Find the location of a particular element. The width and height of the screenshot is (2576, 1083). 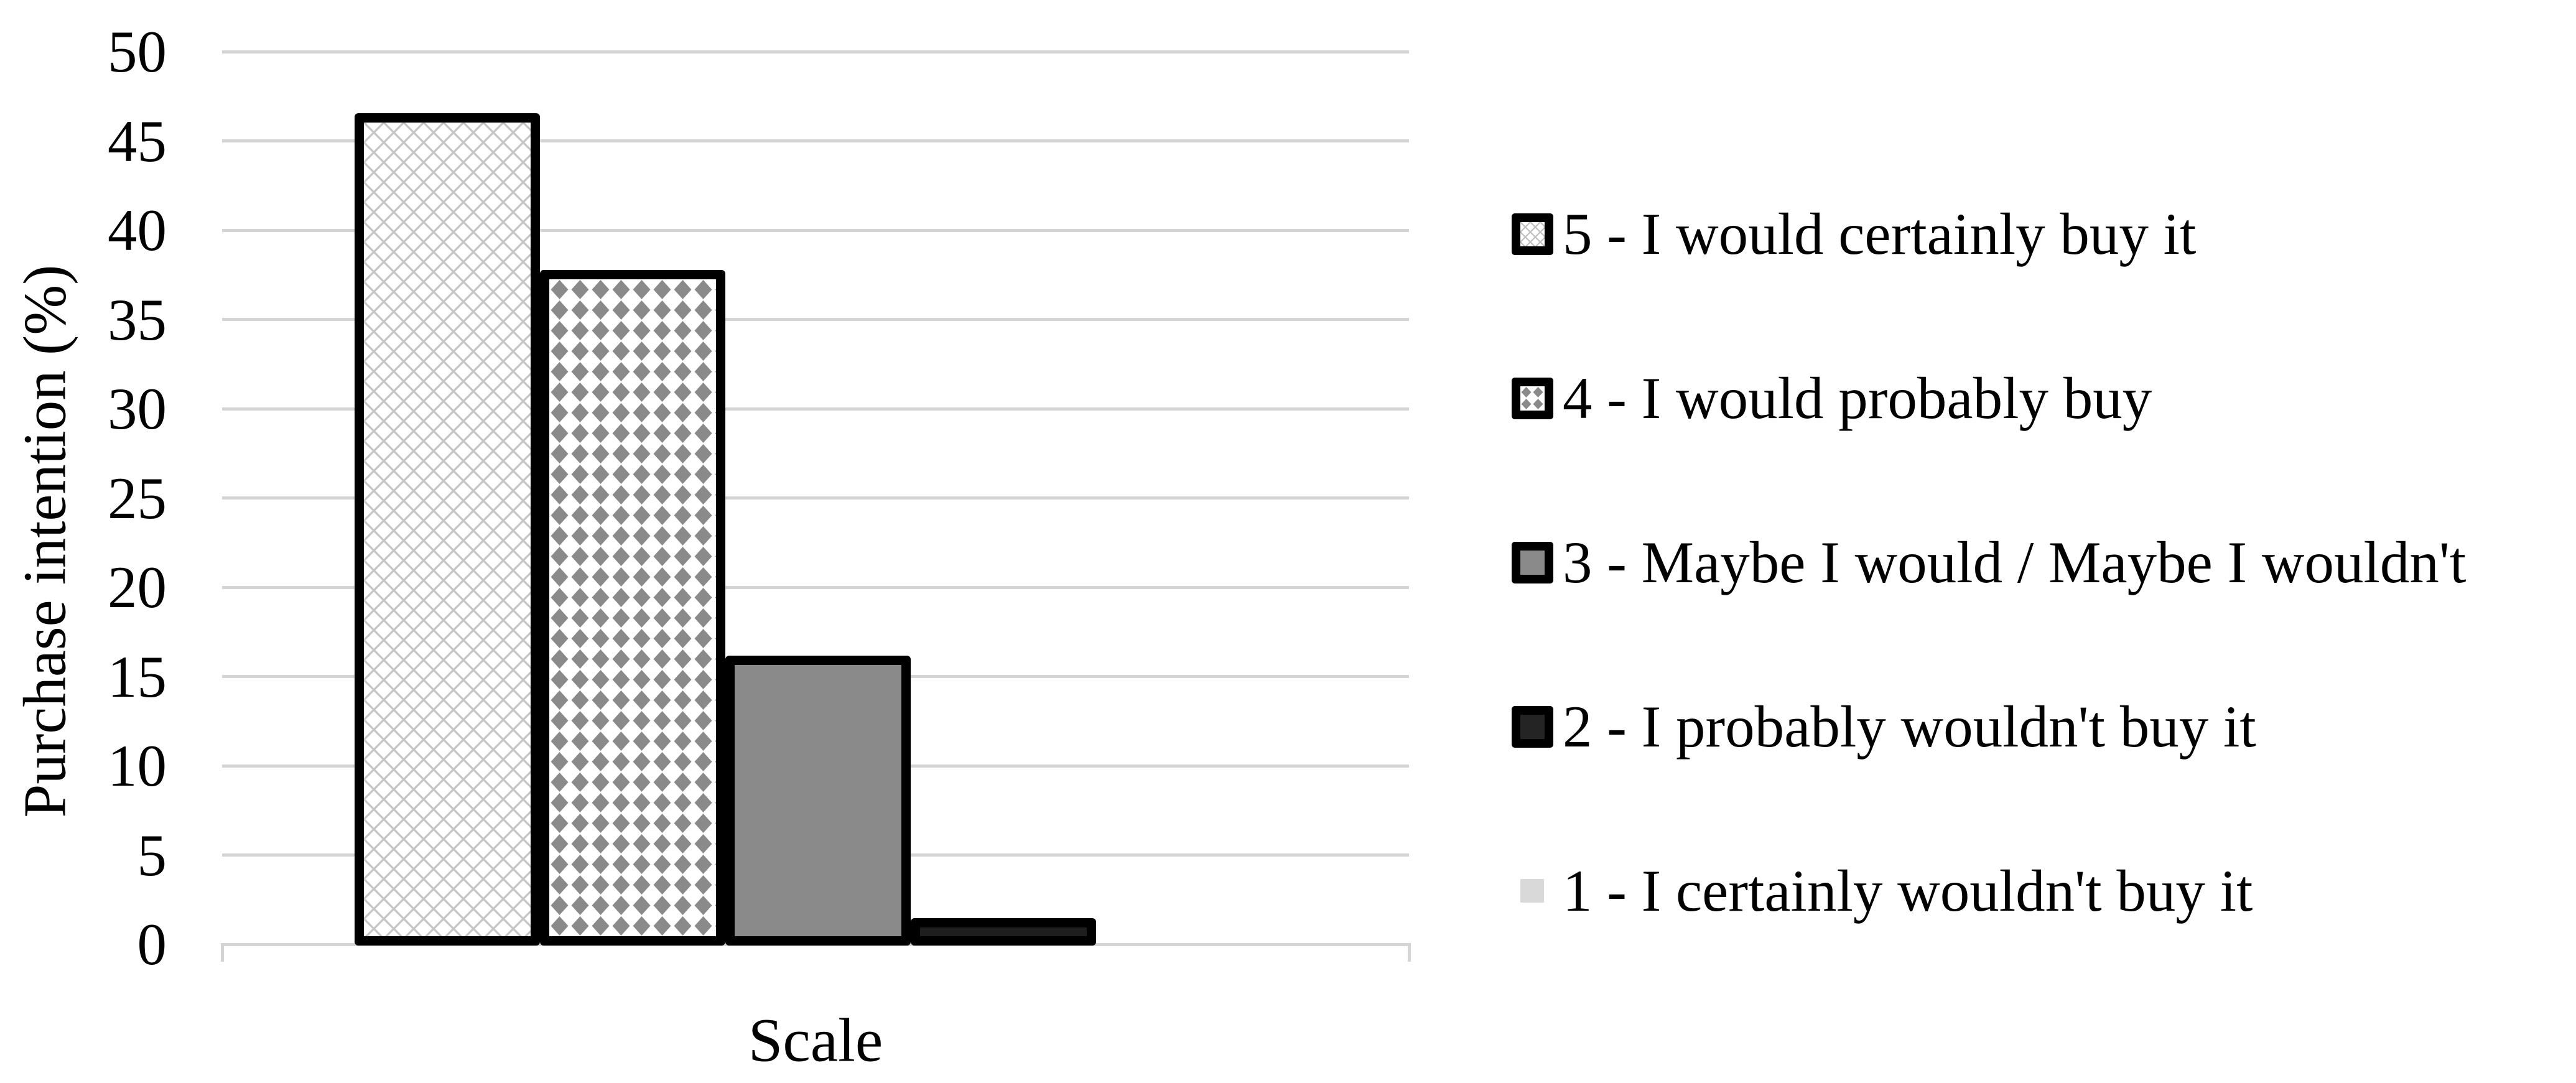

diagonal-crosshatch-fill is located at coordinates (447, 529).